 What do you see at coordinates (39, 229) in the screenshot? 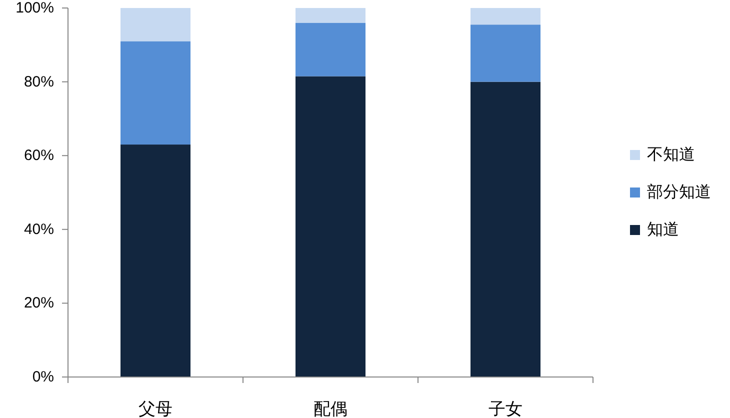
I see `y-tick-label: 40%` at bounding box center [39, 229].